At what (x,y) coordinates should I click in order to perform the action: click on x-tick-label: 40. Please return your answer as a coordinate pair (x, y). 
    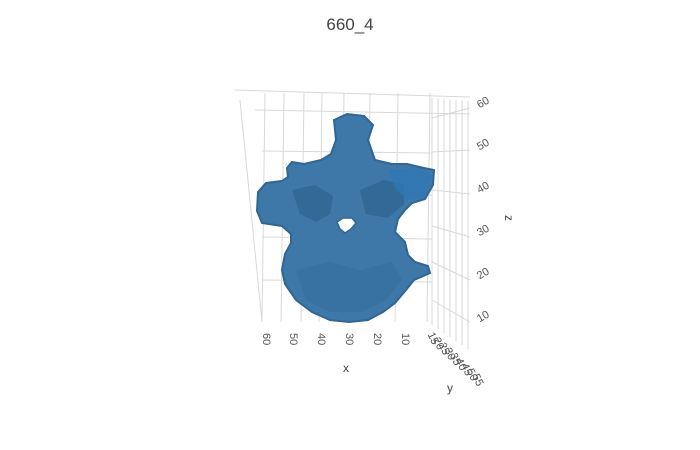
    Looking at the image, I should click on (321, 339).